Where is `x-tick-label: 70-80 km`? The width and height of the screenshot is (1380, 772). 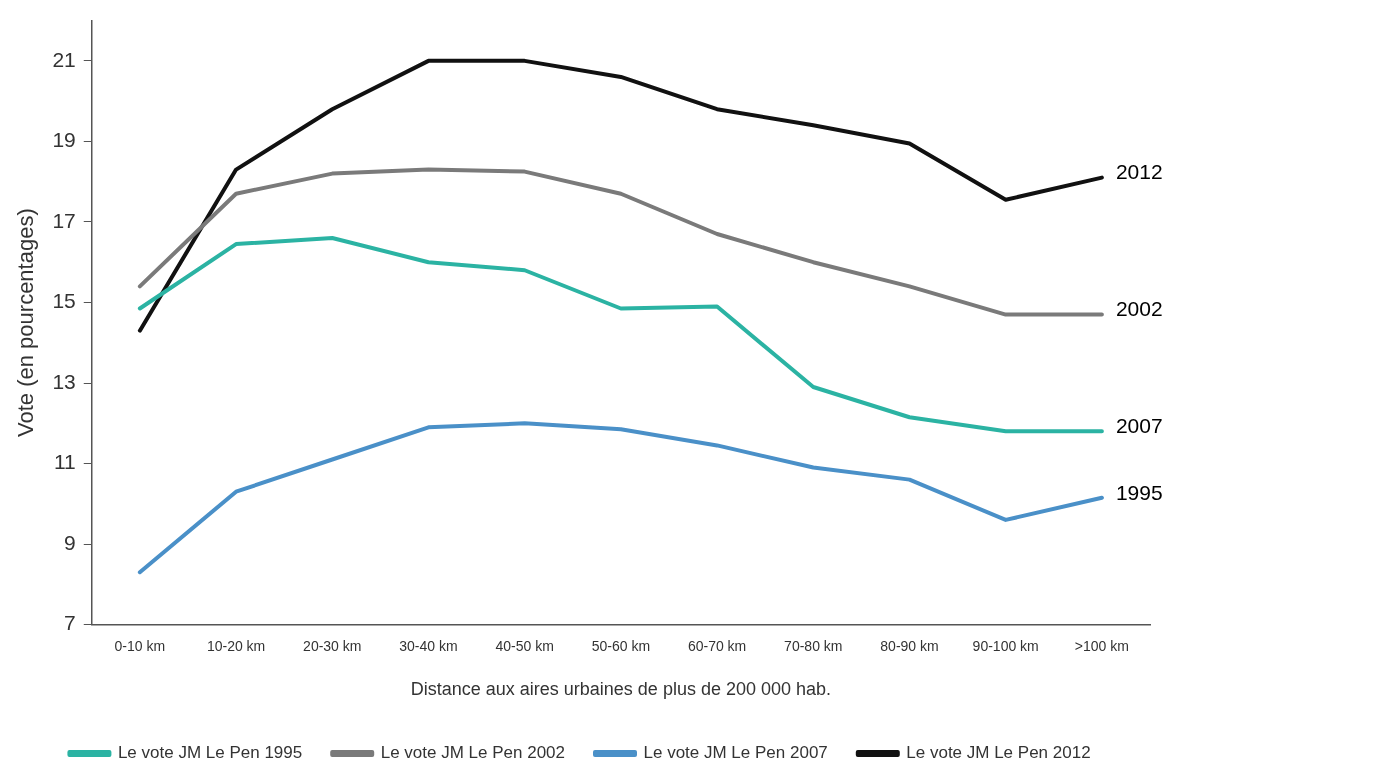
x-tick-label: 70-80 km is located at coordinates (813, 645).